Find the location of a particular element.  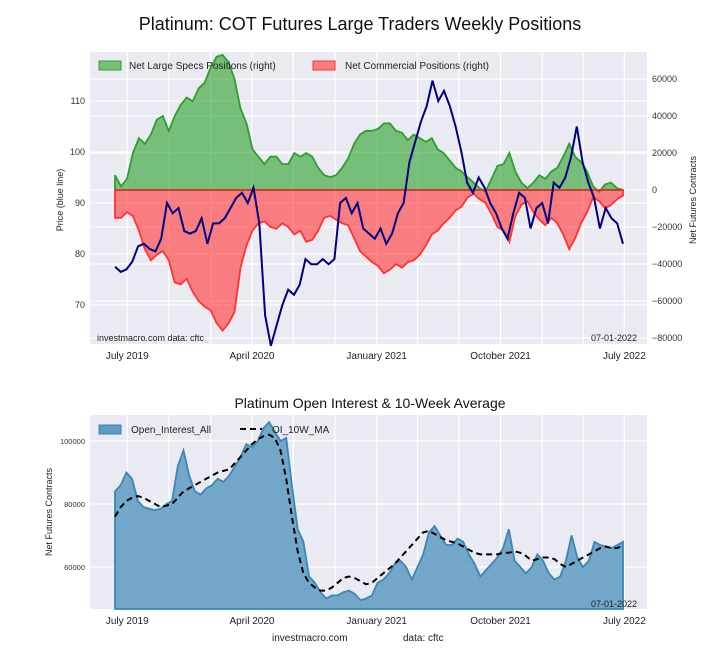

legend-label-commercial: Net Commercial Positions (right) is located at coordinates (417, 66).